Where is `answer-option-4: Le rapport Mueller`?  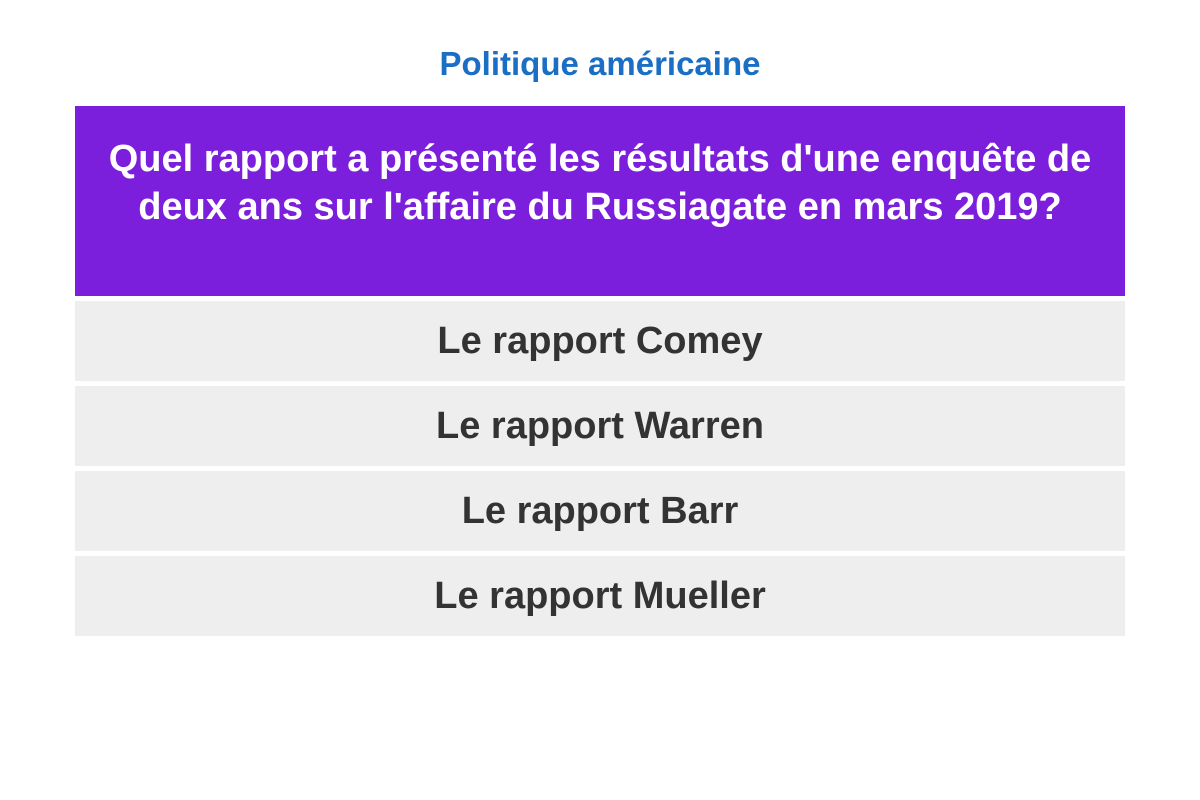
answer-option-4: Le rapport Mueller is located at coordinates (600, 596).